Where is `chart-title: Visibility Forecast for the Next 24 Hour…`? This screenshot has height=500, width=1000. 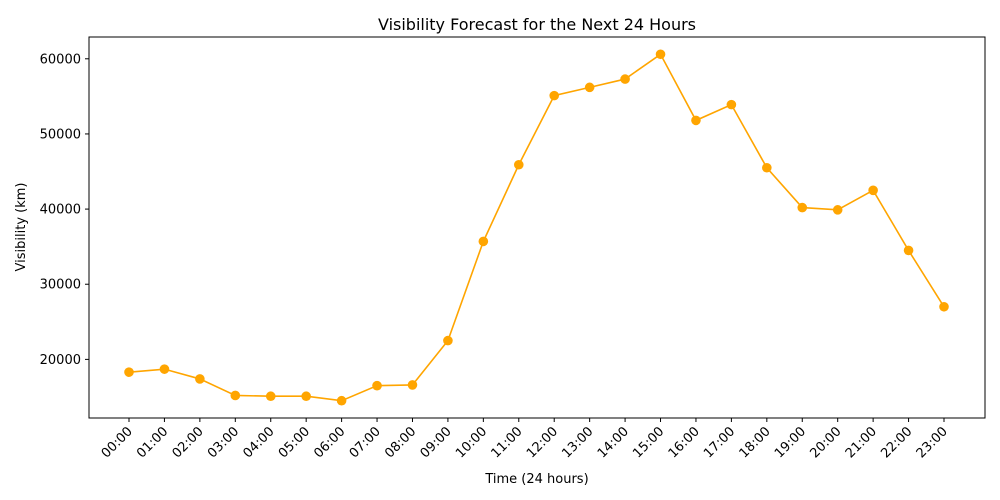
chart-title: Visibility Forecast for the Next 24 Hour… is located at coordinates (537, 24).